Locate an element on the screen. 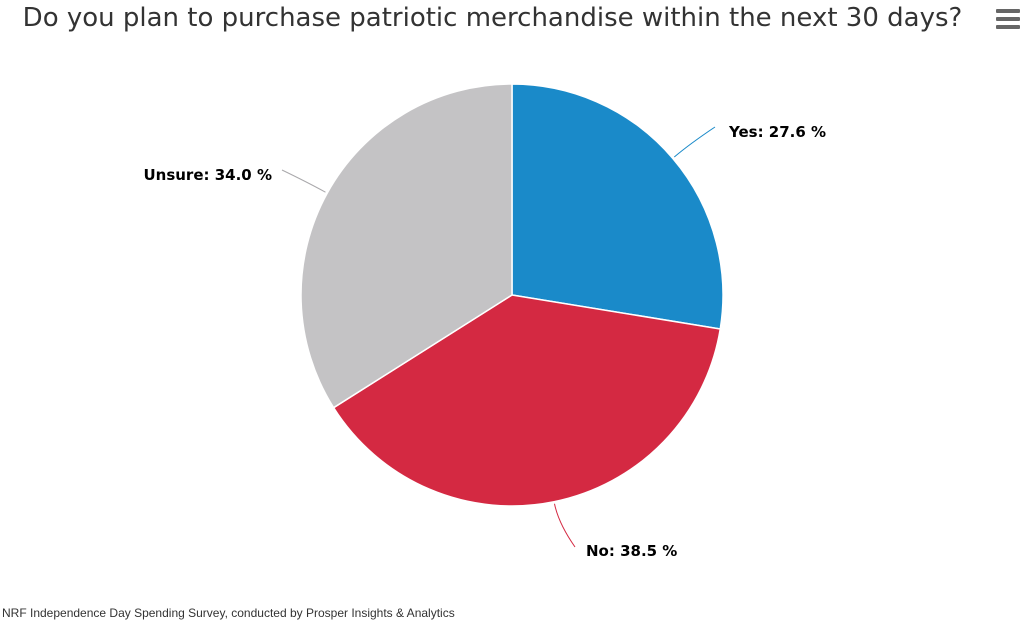  pie-slice-no is located at coordinates (526, 400).